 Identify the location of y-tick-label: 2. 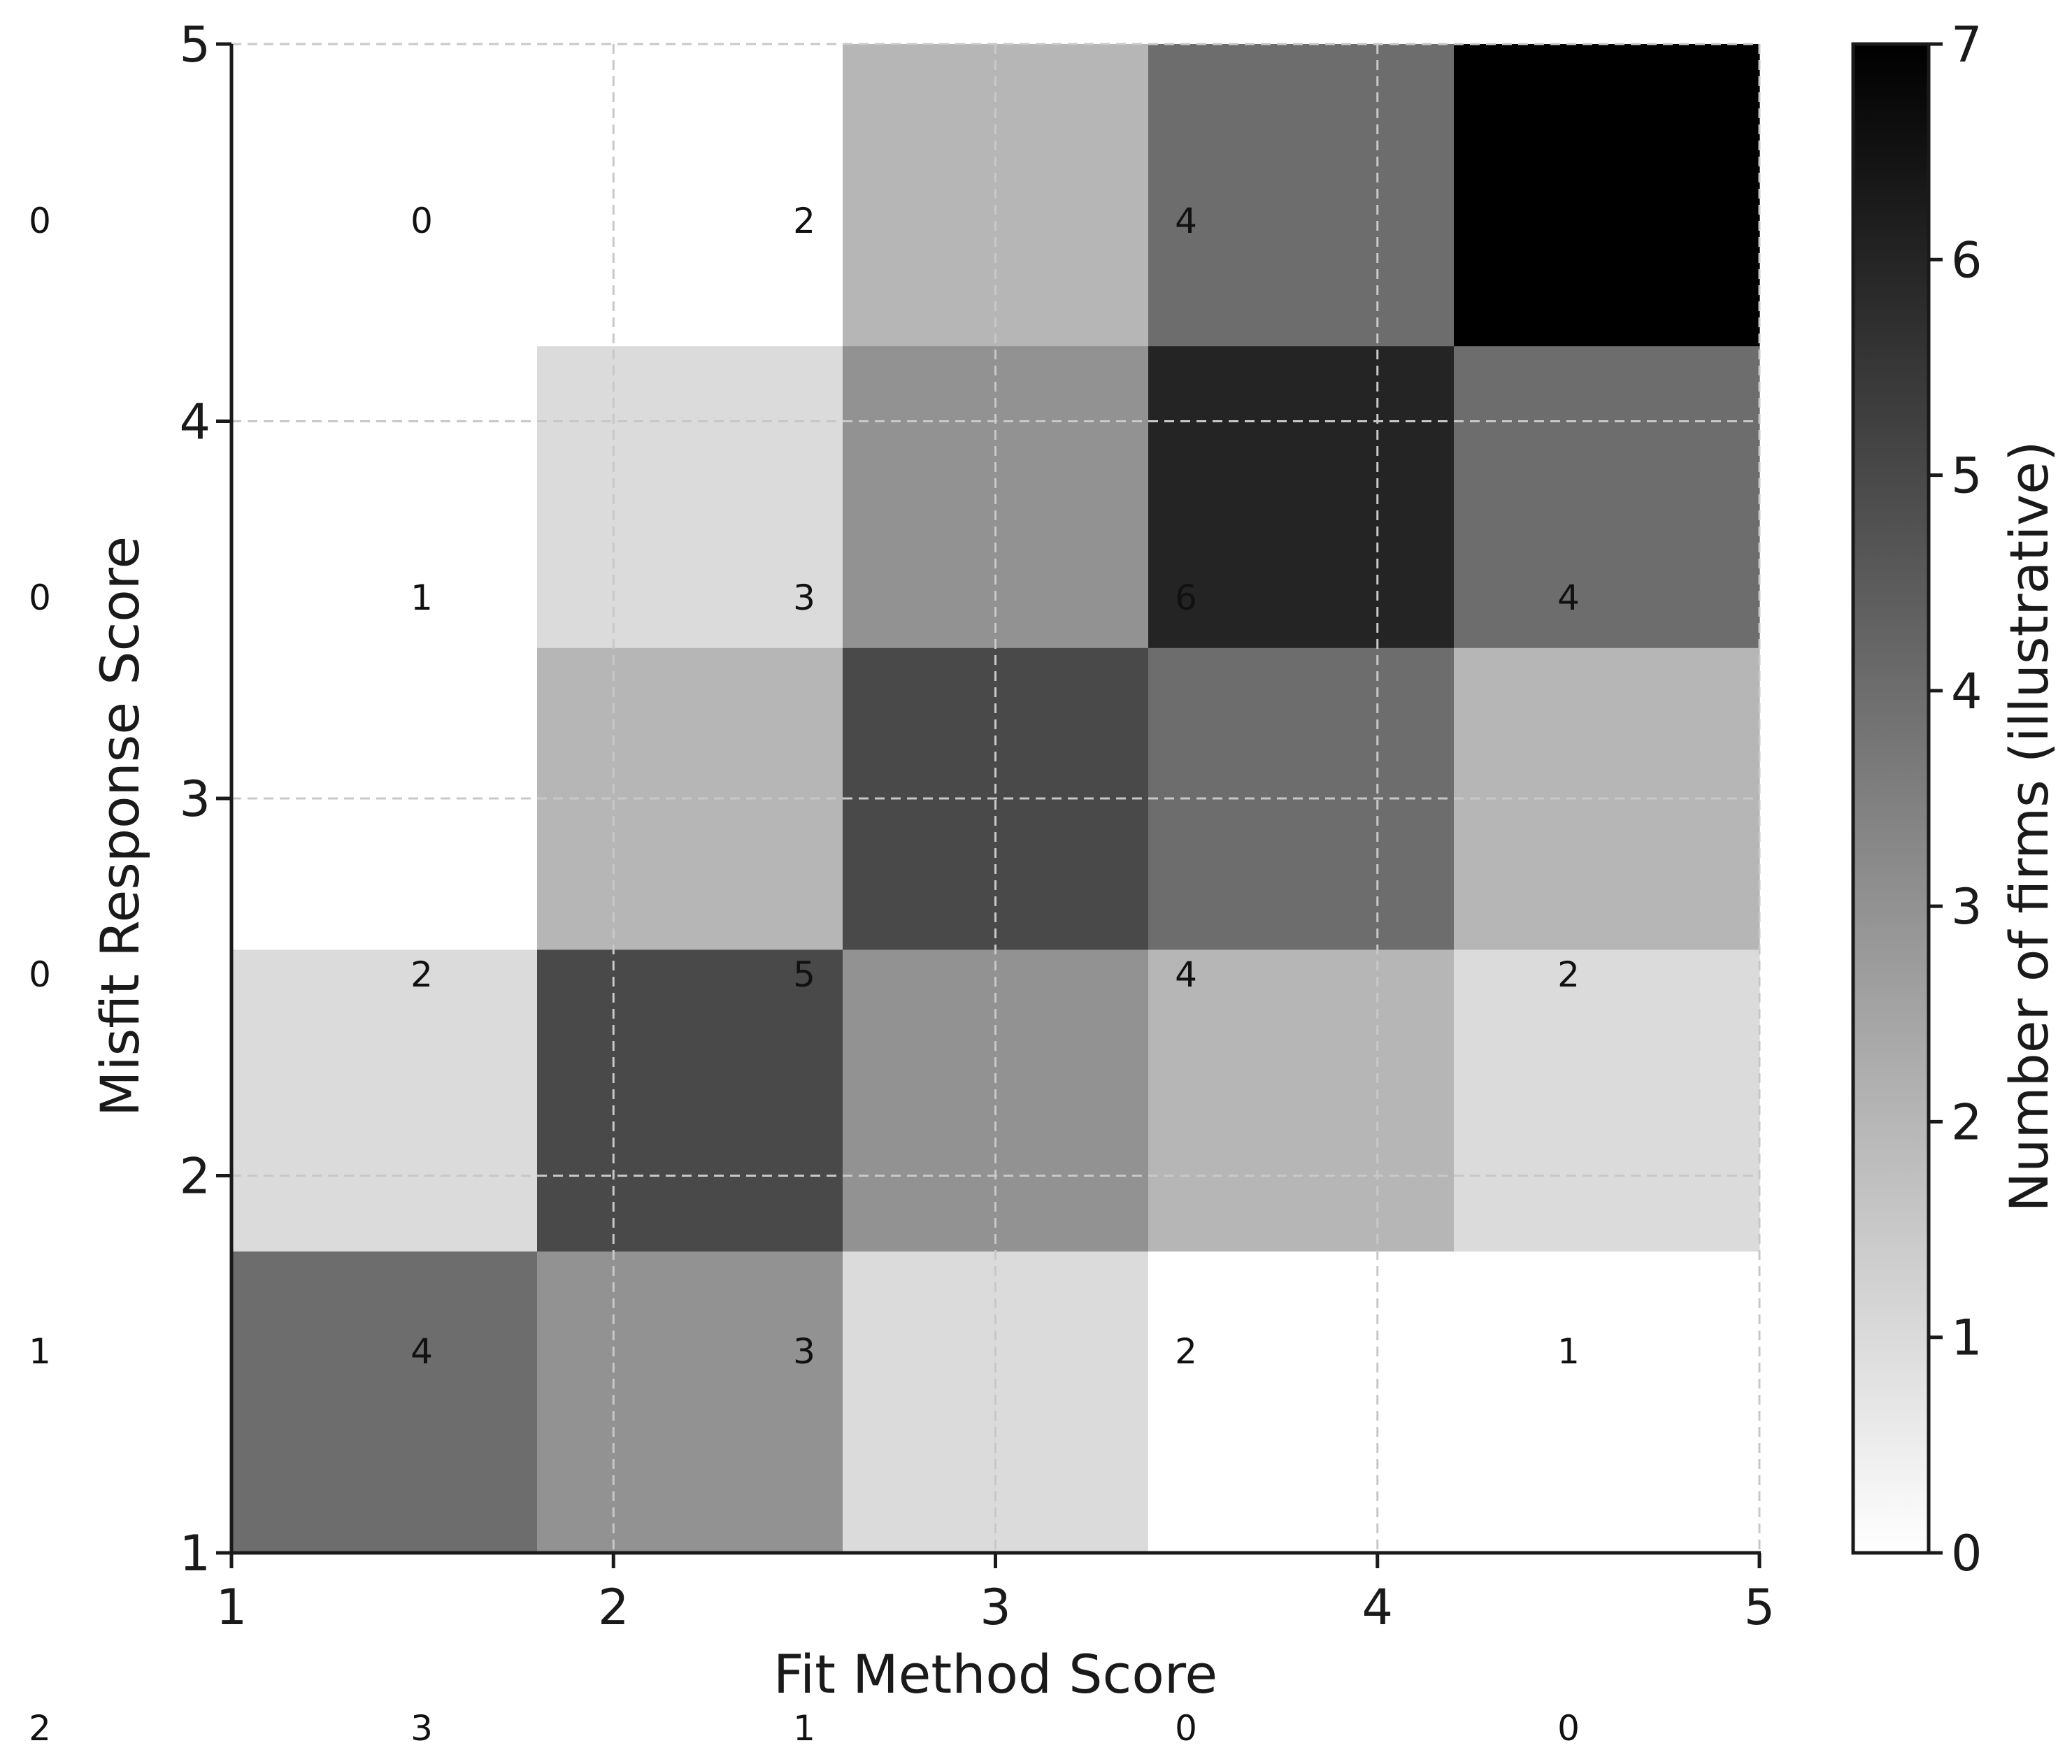
(195, 1177).